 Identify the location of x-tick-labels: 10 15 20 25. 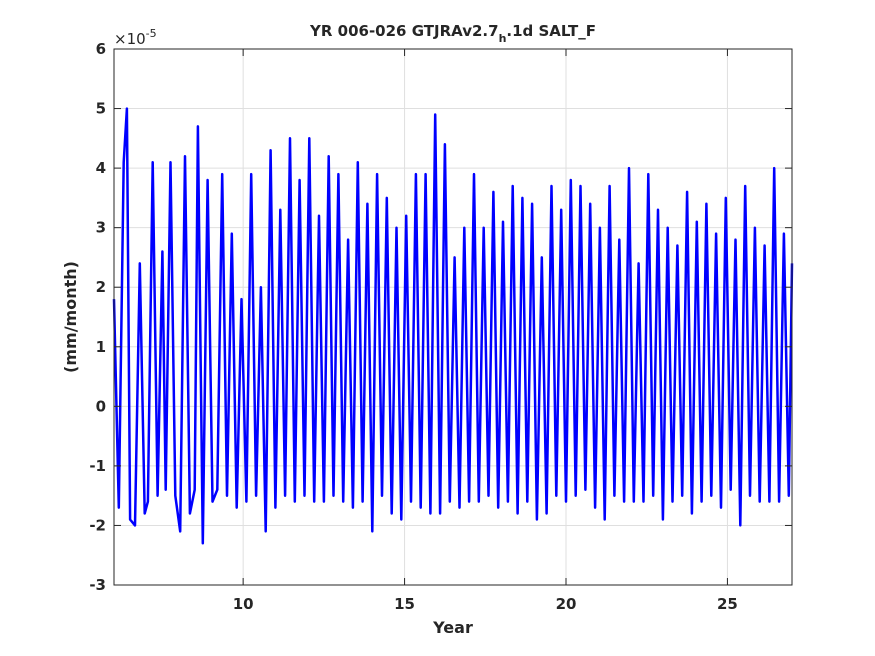
(485, 604).